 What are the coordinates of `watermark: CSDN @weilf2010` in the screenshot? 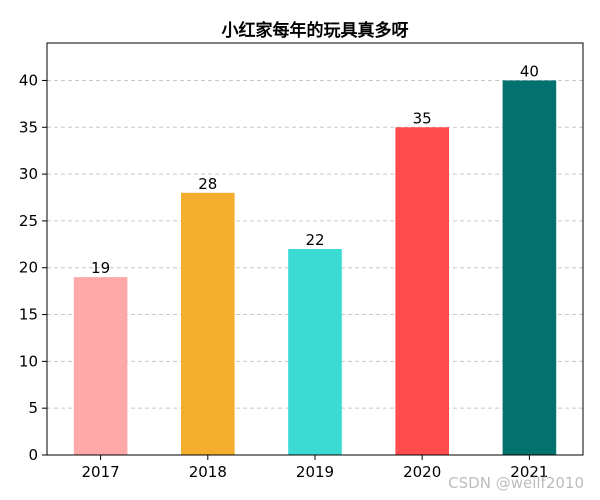 It's located at (516, 483).